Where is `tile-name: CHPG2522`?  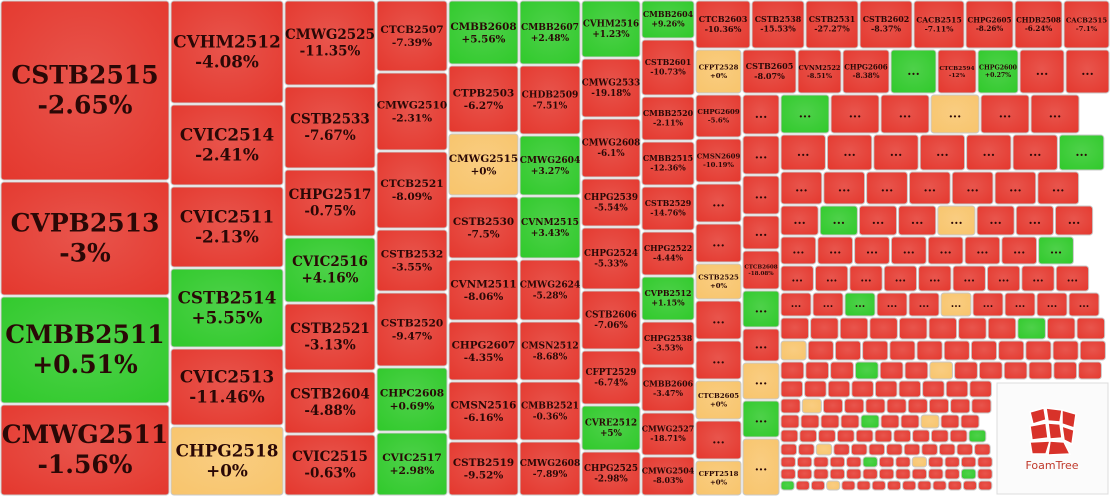 tile-name: CHPG2522 is located at coordinates (668, 248).